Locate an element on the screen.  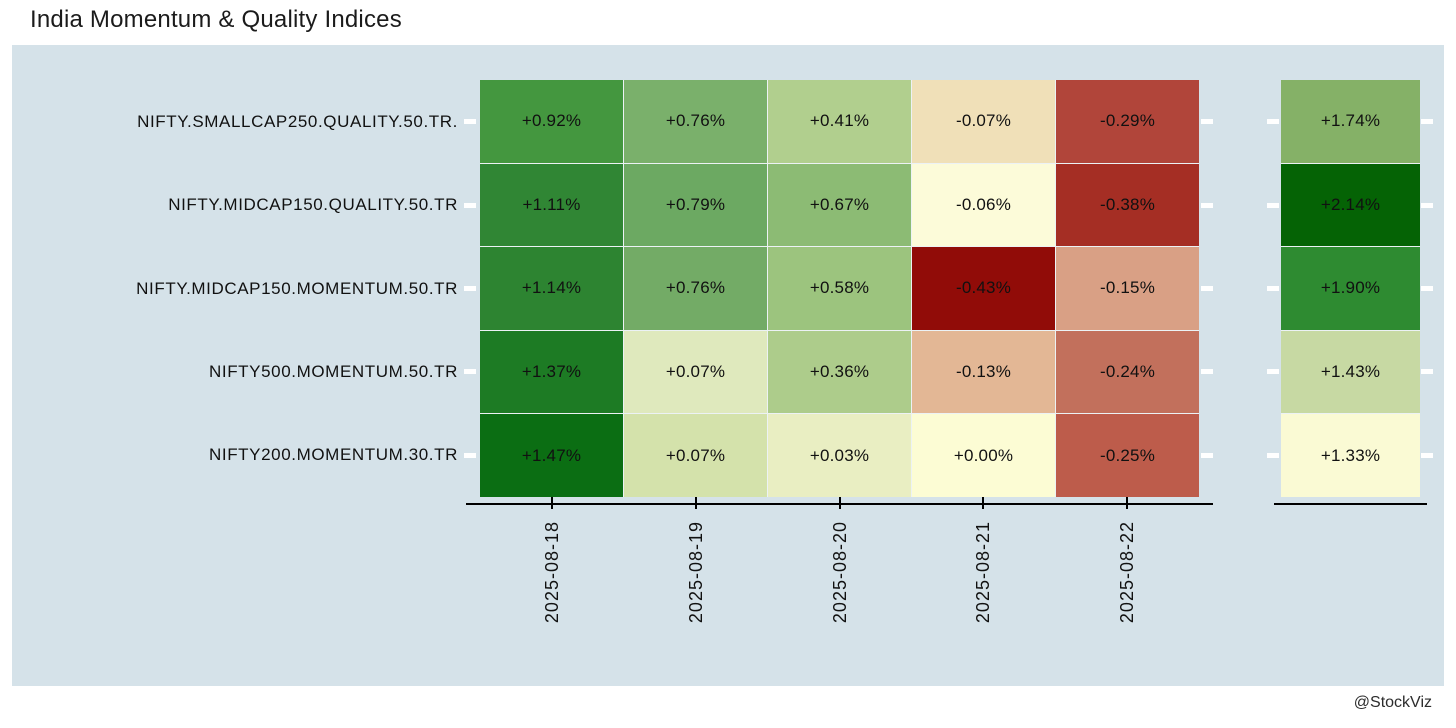
x-axis-date-label: 2025-08-21 is located at coordinates (983, 572).